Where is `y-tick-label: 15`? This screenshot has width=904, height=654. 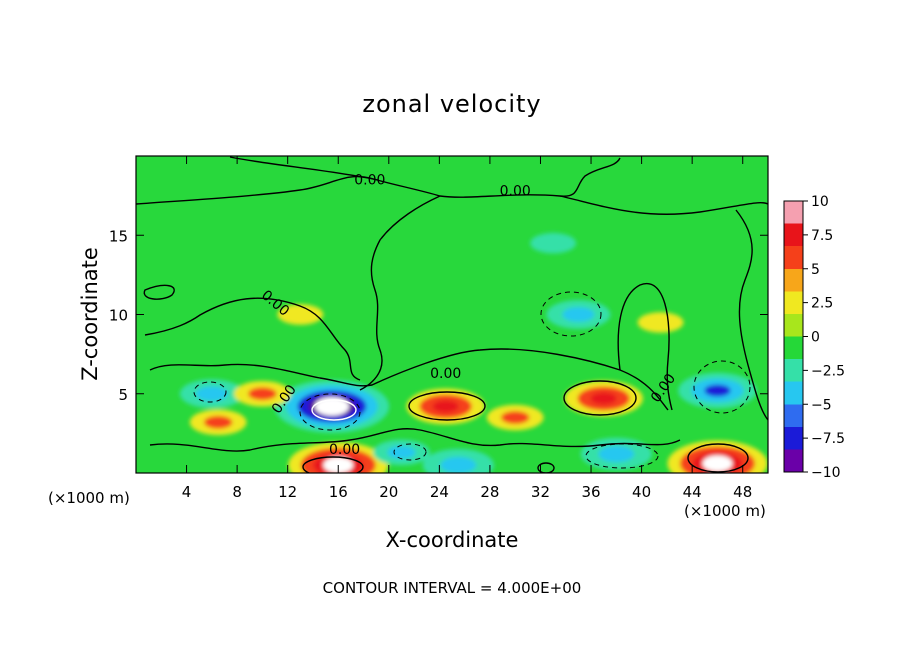 y-tick-label: 15 is located at coordinates (118, 236).